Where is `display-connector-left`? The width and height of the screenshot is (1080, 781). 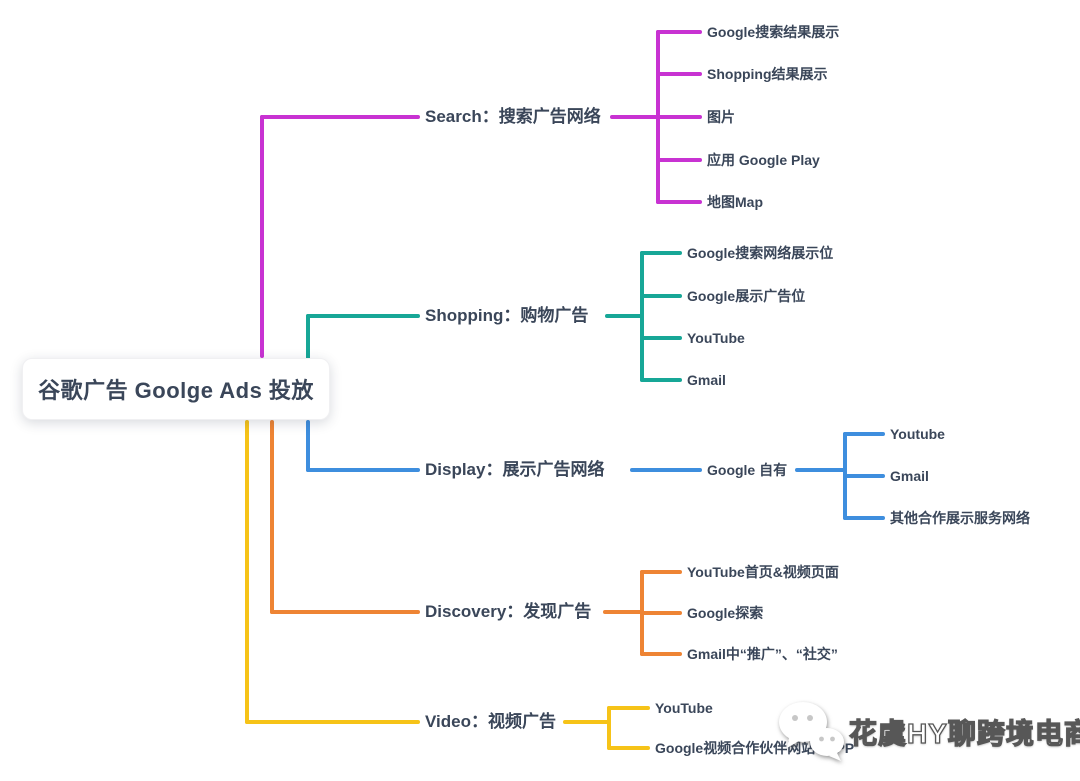 display-connector-left is located at coordinates (363, 470).